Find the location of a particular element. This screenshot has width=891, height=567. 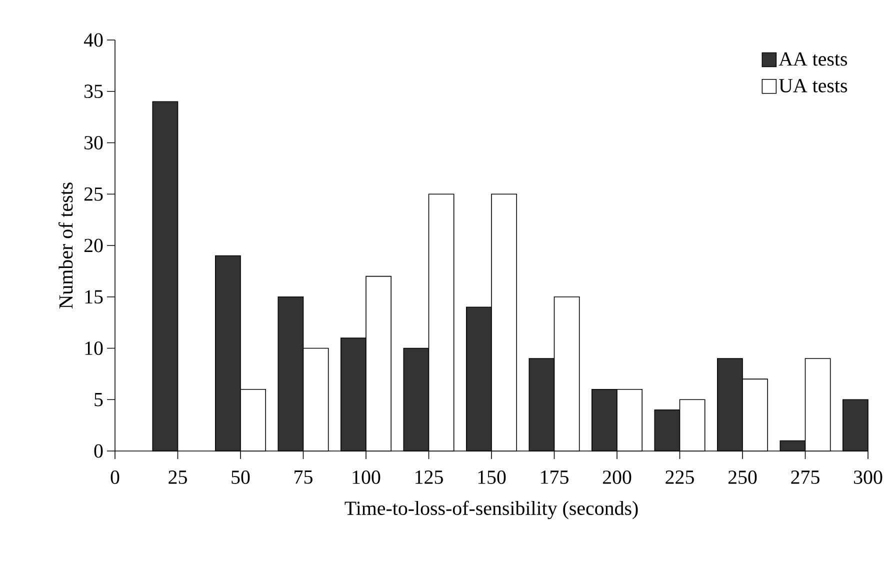

y-tick-label: 5 is located at coordinates (98, 399).